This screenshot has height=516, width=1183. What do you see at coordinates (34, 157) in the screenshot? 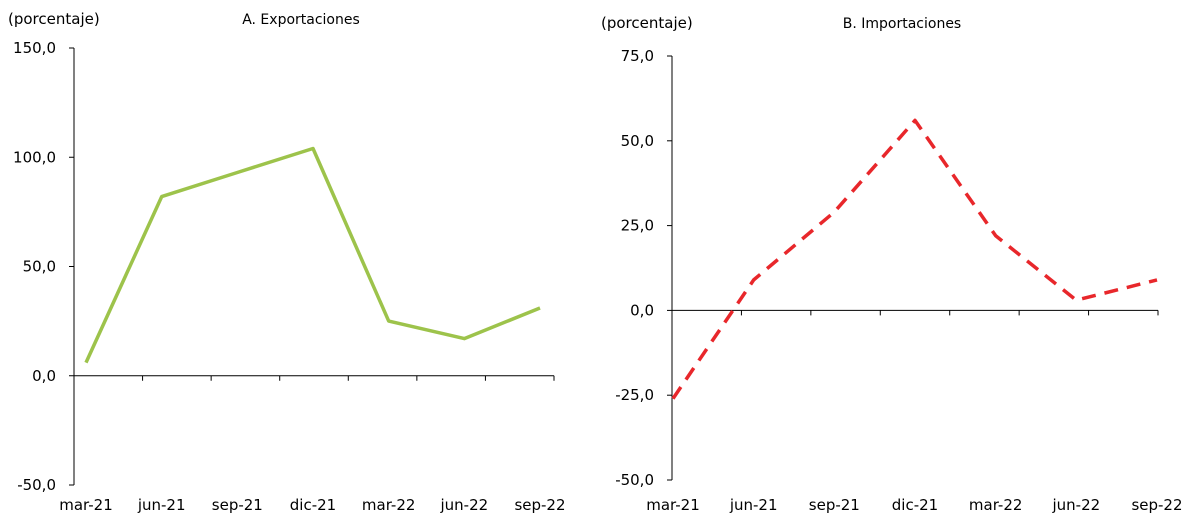
I see `y-tick-label: 100,0` at bounding box center [34, 157].